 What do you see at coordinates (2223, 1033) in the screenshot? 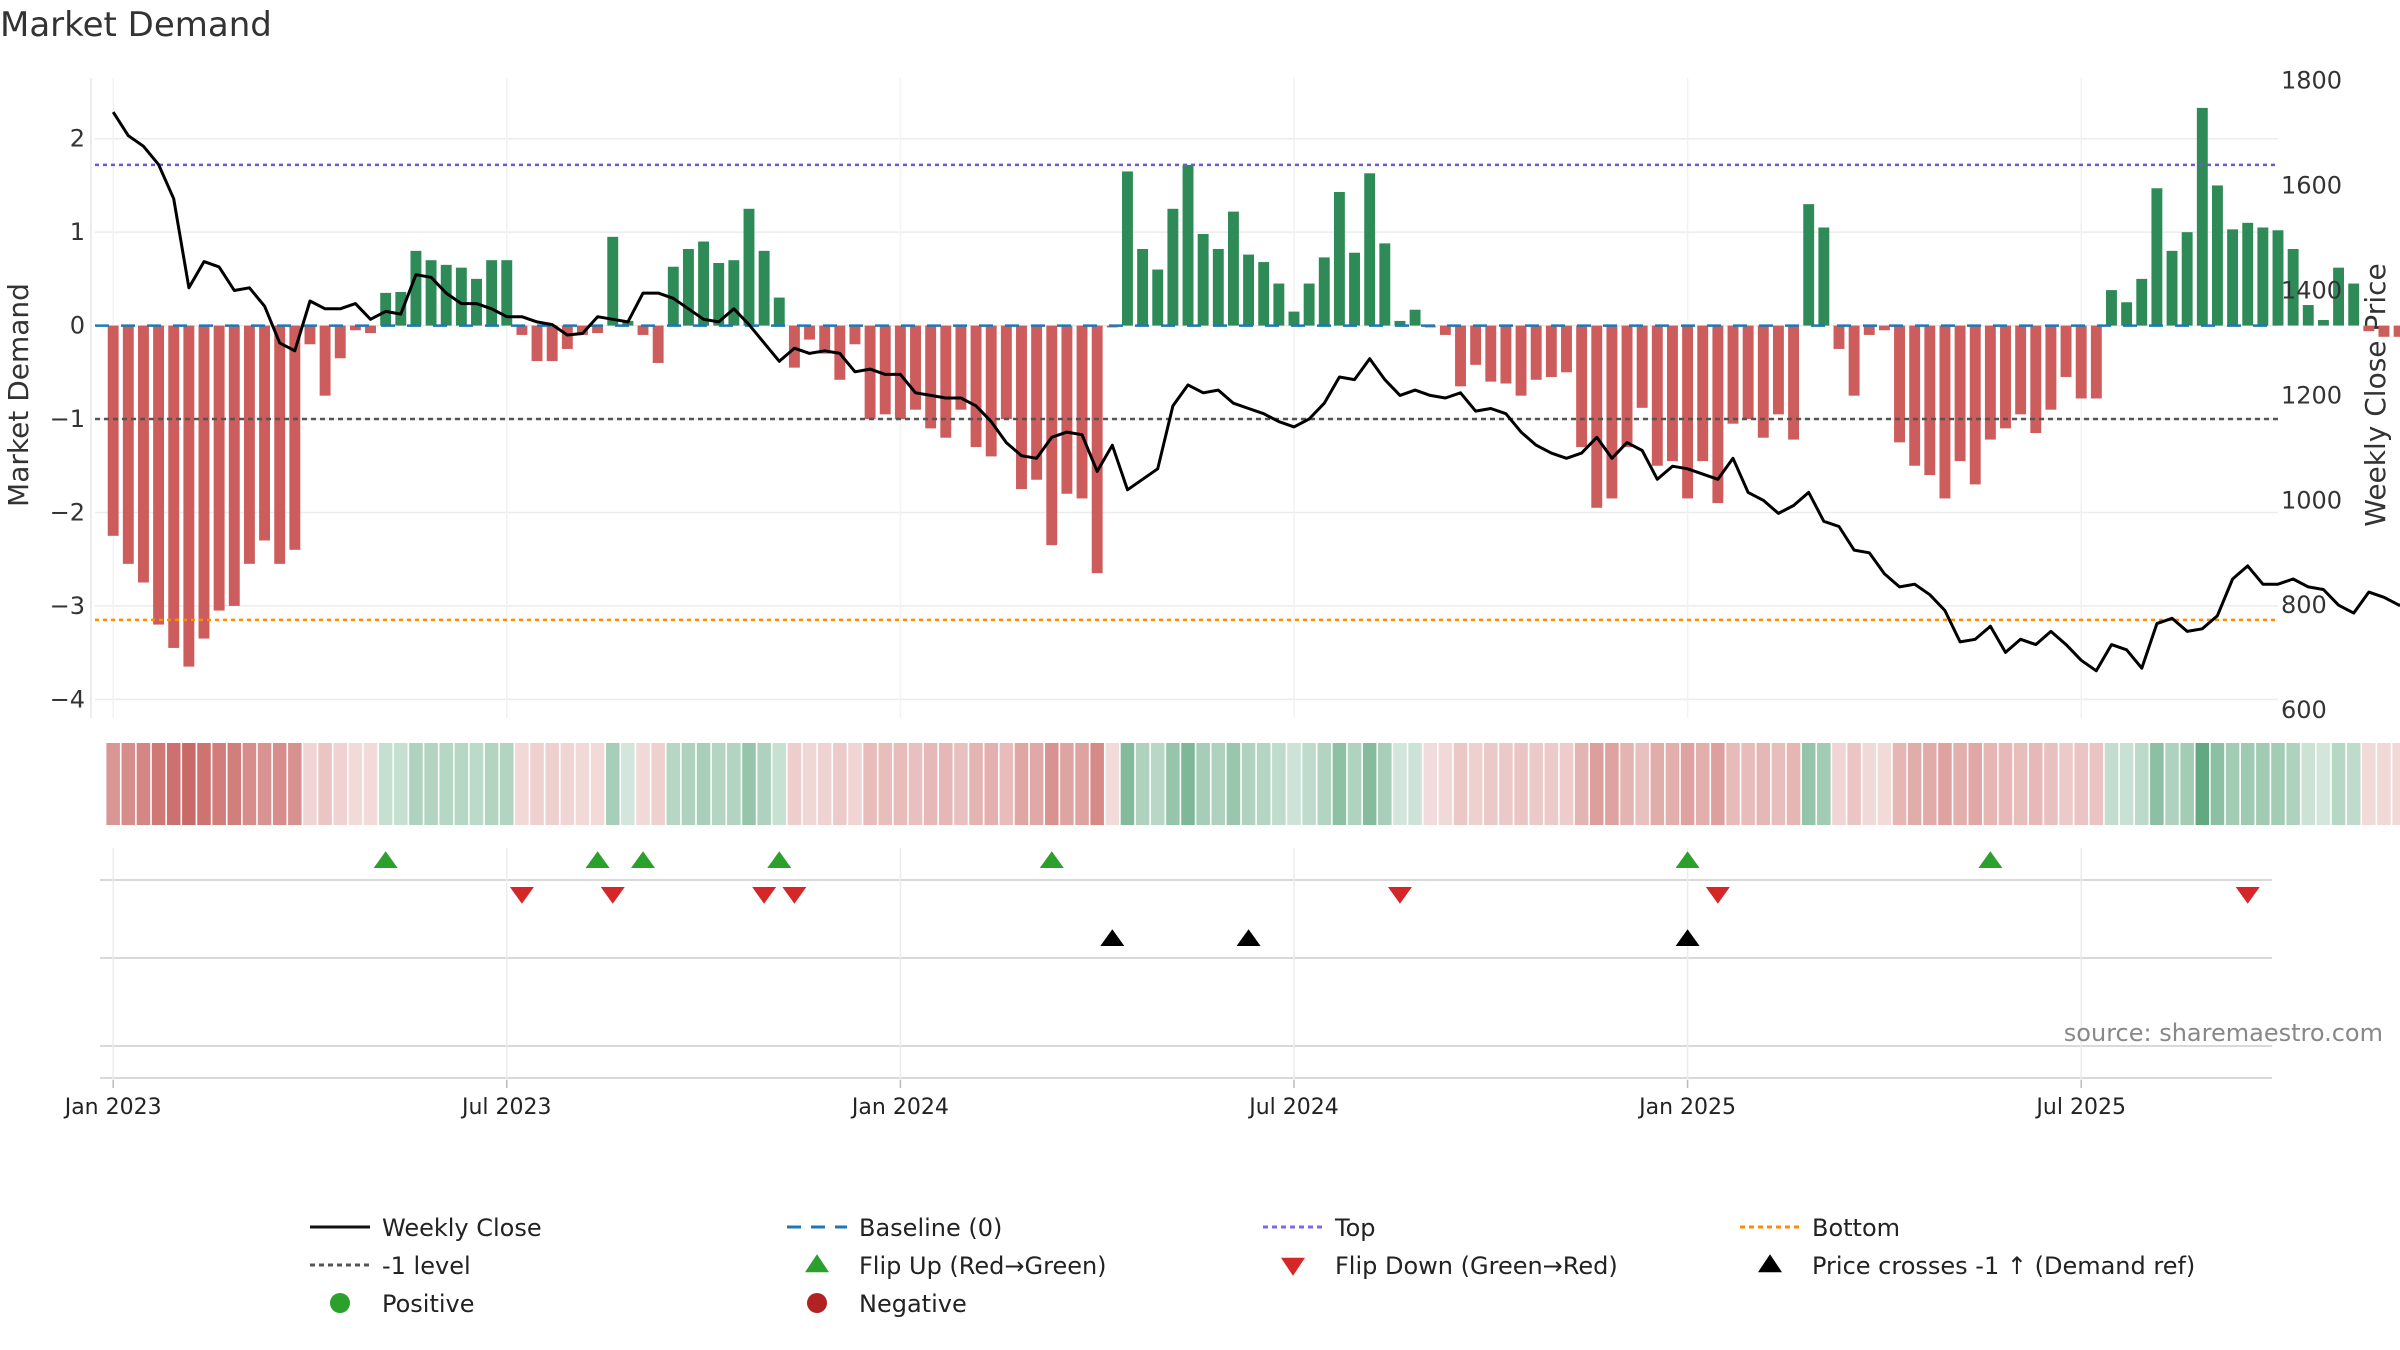
I see `source-label: source: sharemaestro.com` at bounding box center [2223, 1033].